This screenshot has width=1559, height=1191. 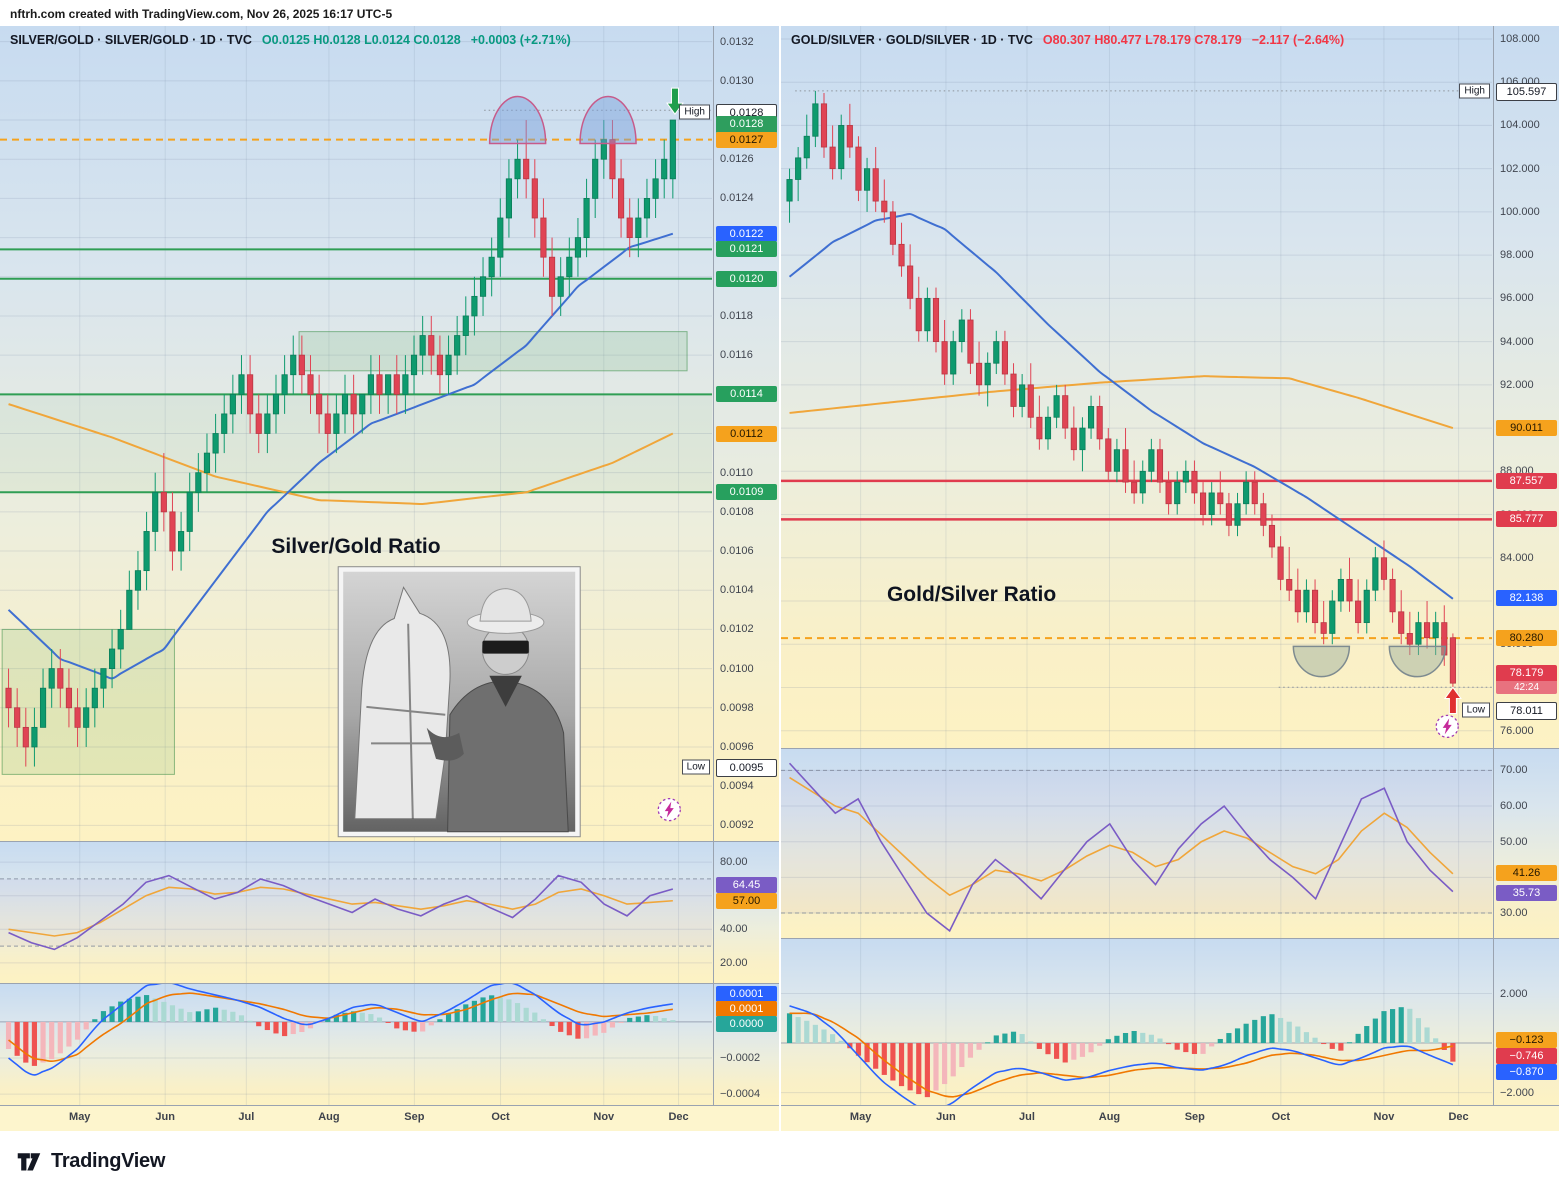 I want to click on scale-tick: 0.0108, so click(x=737, y=511).